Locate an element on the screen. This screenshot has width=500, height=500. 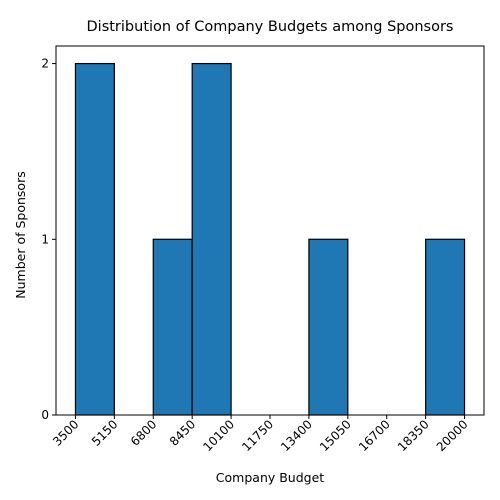
x-tick-label: 15050 is located at coordinates (335, 435).